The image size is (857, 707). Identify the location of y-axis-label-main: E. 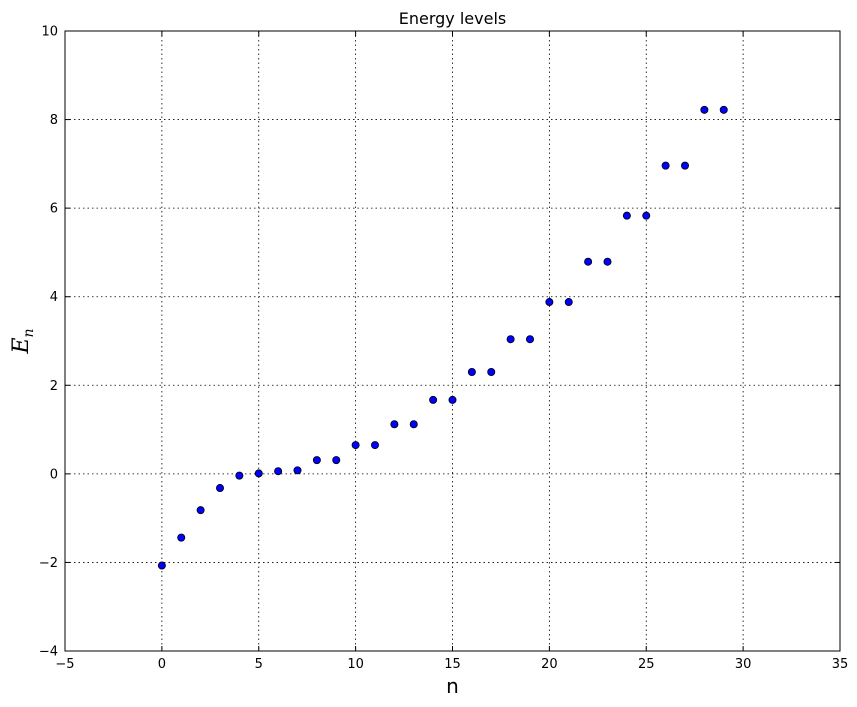
(21, 345).